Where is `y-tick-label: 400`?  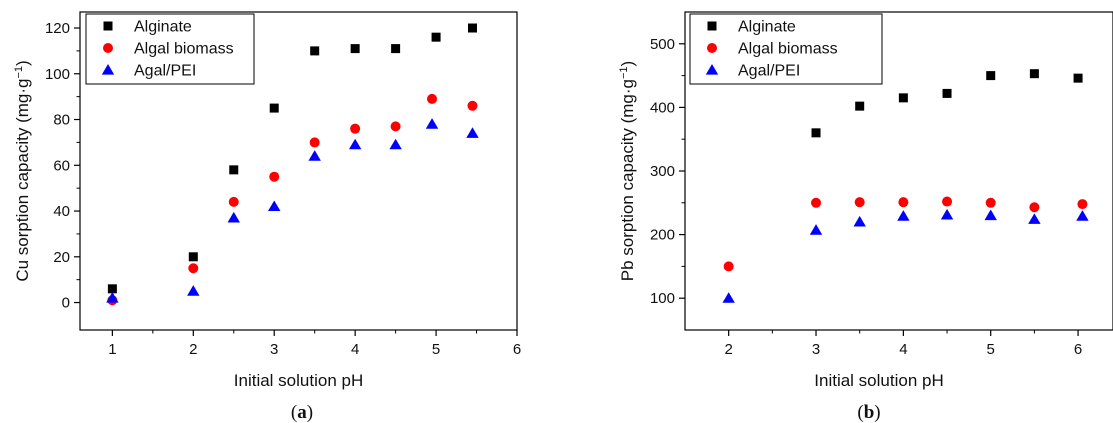 y-tick-label: 400 is located at coordinates (662, 107).